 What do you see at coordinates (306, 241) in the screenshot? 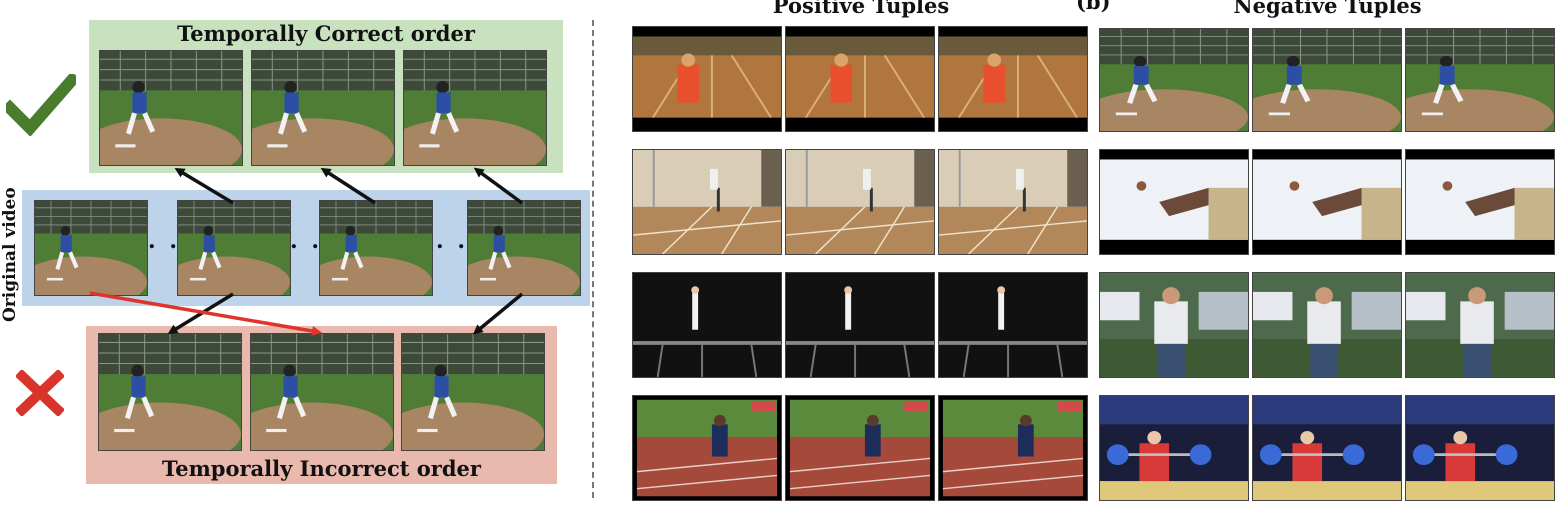
I see `ellipsis-2: . .` at bounding box center [306, 241].